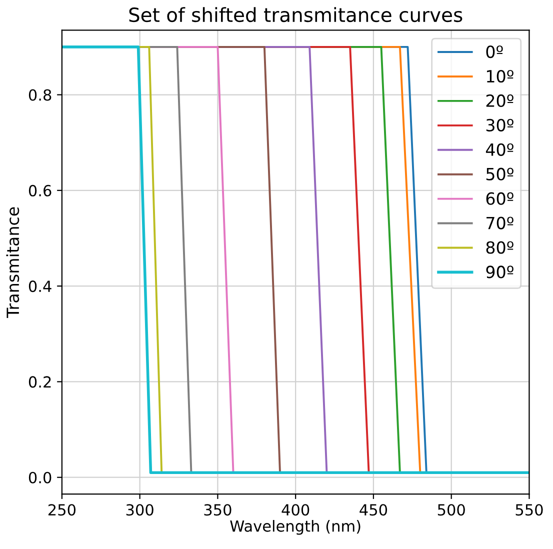 This screenshot has width=553, height=549. Describe the element at coordinates (62, 510) in the screenshot. I see `x-tick-label: 250` at that location.